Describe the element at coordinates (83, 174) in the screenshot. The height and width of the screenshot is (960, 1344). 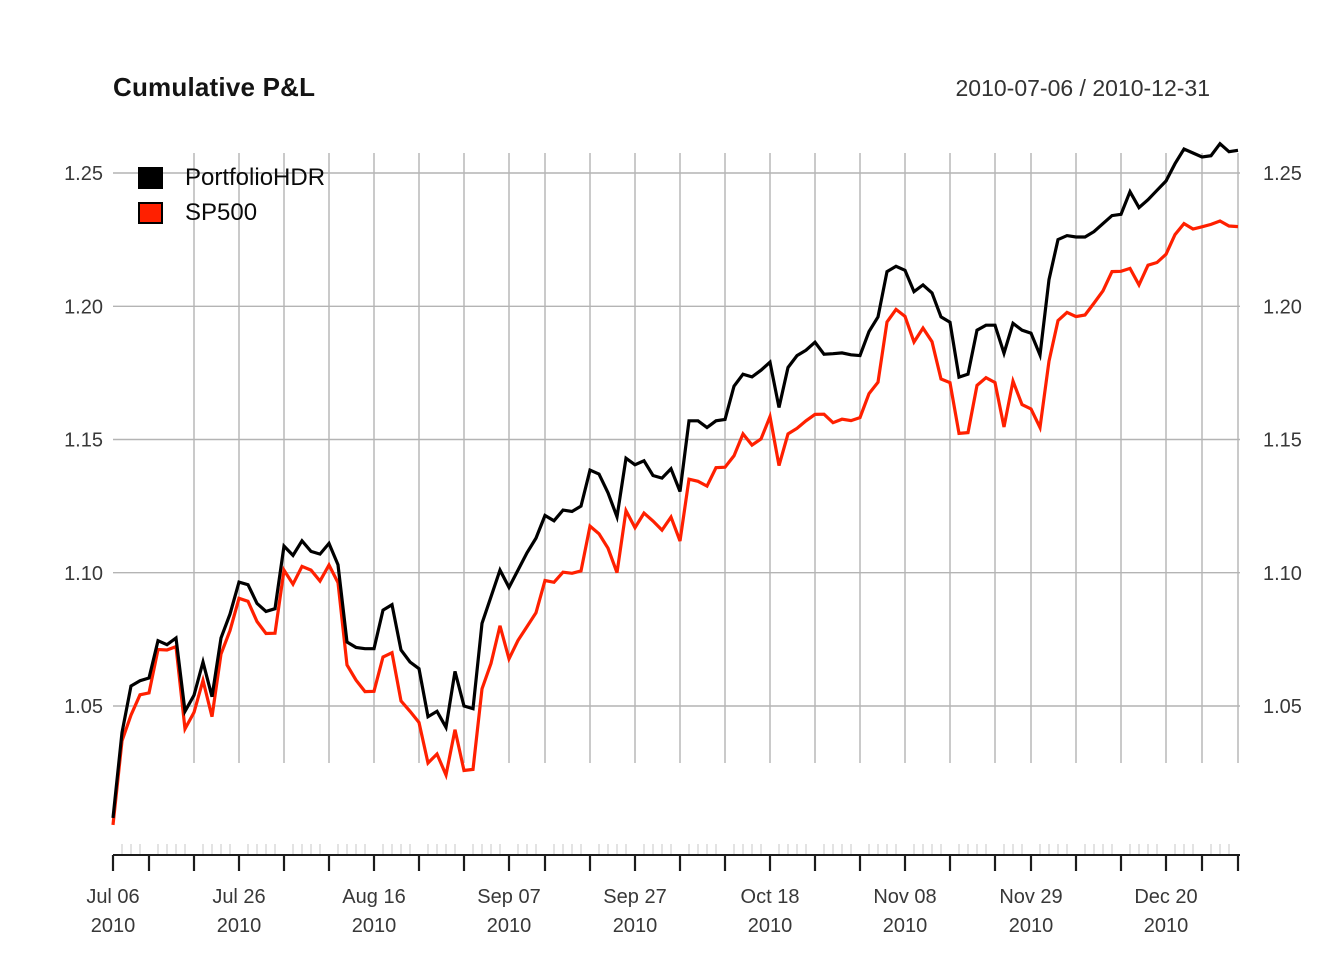
I see `y-axis-label-left: 1.25` at that location.